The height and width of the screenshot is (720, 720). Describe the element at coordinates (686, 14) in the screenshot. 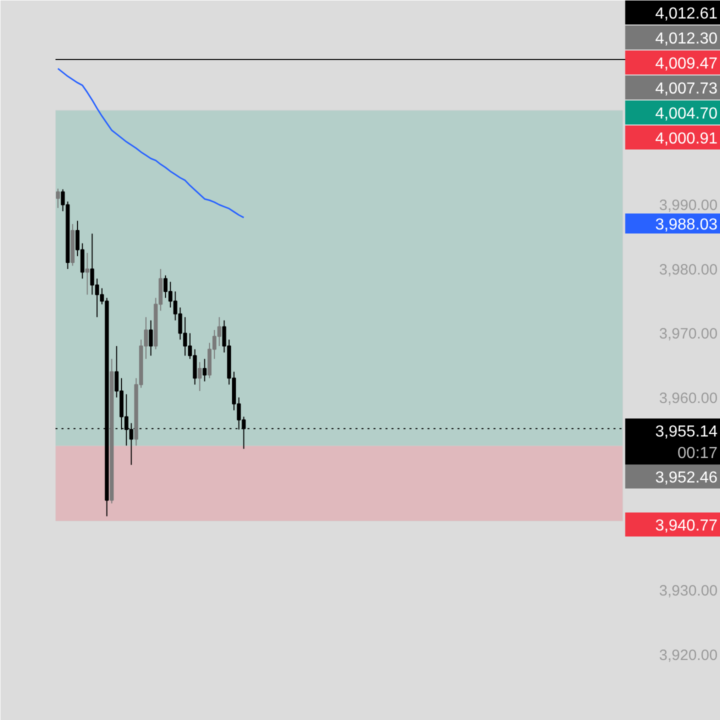

I see `annotation: 4,012.61` at that location.